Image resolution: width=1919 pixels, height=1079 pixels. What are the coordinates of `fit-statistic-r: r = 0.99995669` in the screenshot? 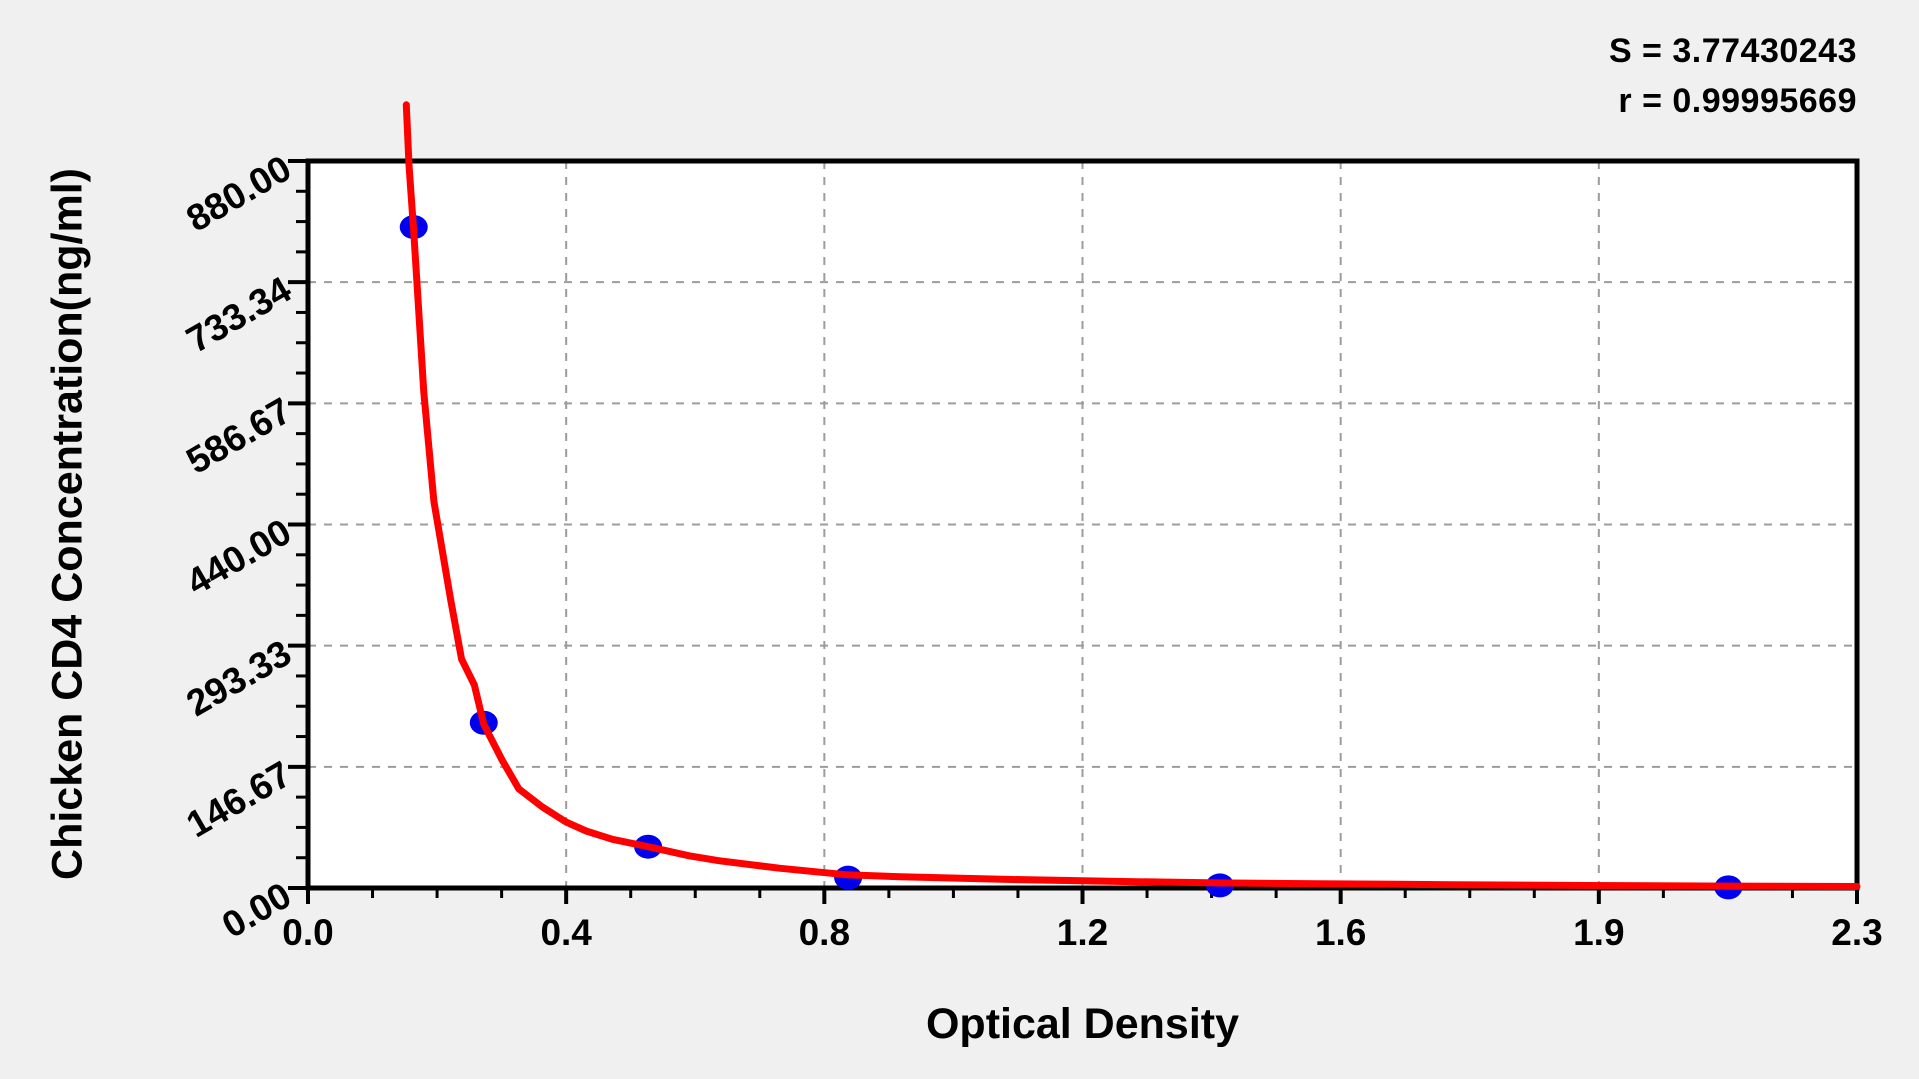 It's located at (1737, 101).